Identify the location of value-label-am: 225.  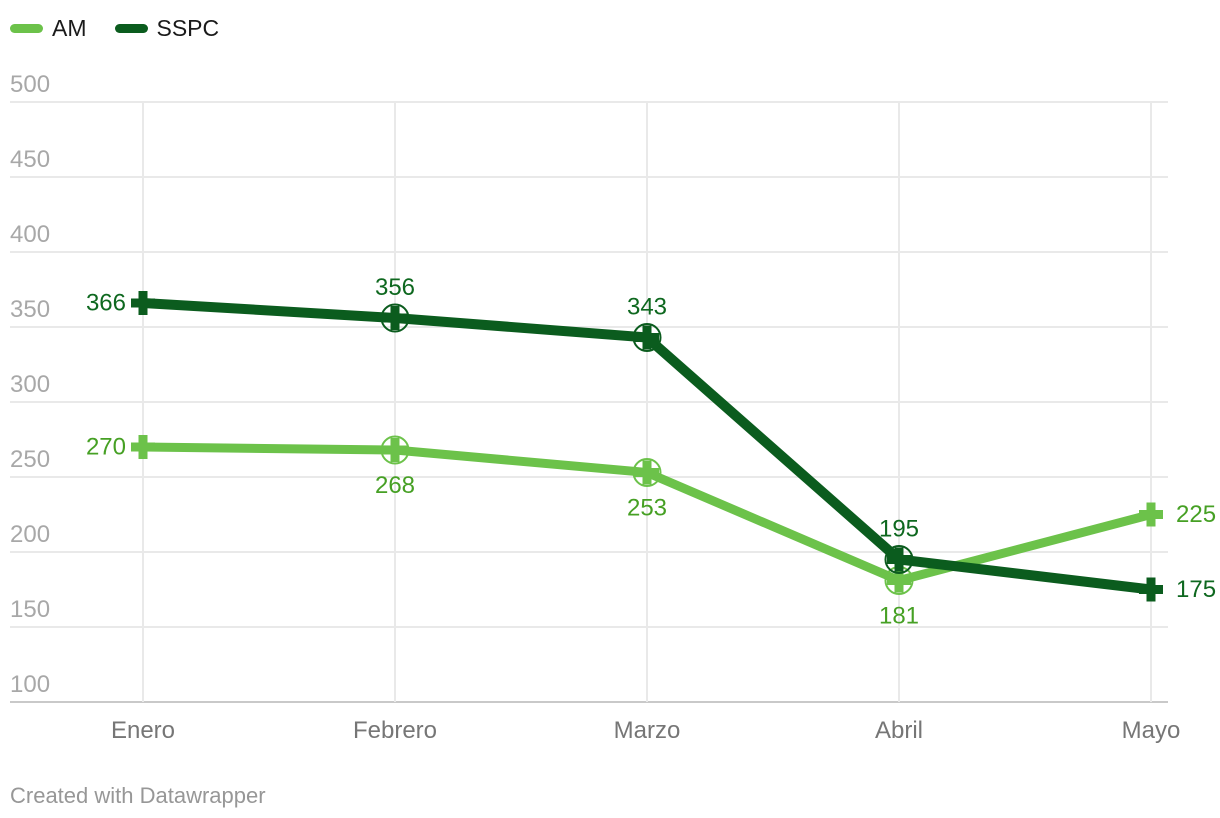
(1196, 514).